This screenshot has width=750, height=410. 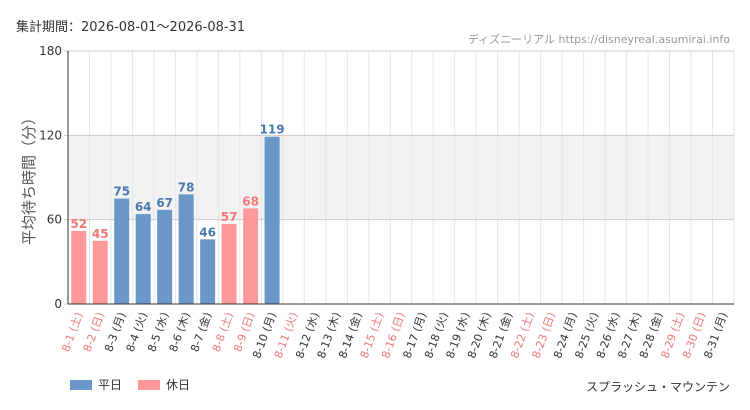 I want to click on bar-value-label: 64, so click(x=143, y=207).